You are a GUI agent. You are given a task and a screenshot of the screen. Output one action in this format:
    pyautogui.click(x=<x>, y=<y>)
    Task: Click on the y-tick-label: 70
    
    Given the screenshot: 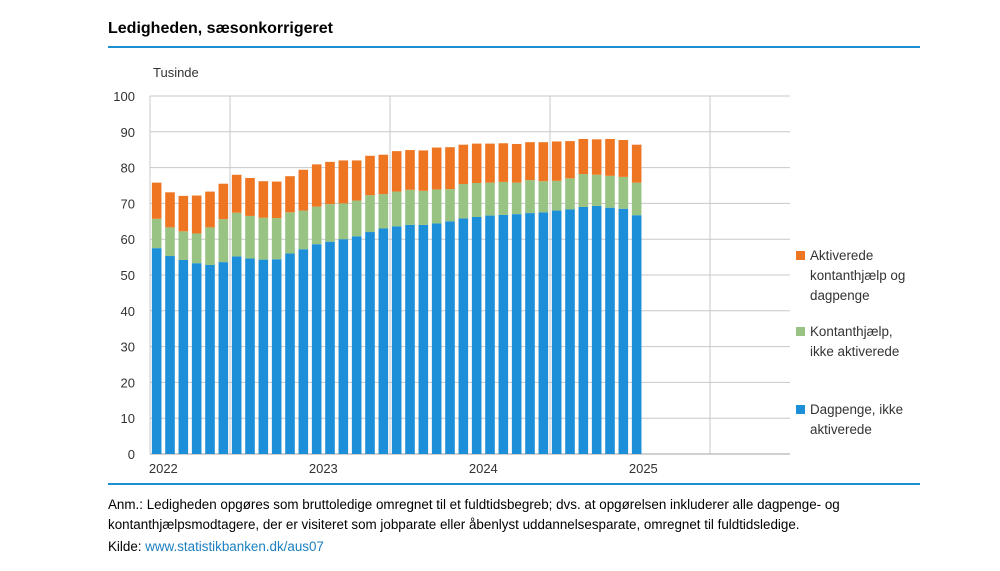 What is the action you would take?
    pyautogui.click(x=128, y=203)
    